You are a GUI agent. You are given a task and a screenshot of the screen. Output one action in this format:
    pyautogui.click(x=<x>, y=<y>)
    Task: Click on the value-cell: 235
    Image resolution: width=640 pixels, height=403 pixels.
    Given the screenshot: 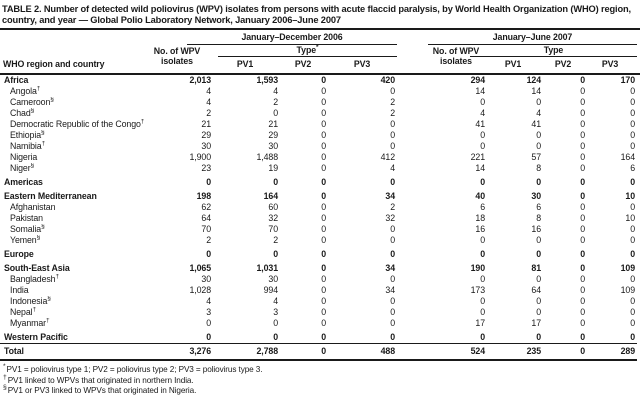 What is the action you would take?
    pyautogui.click(x=515, y=351)
    